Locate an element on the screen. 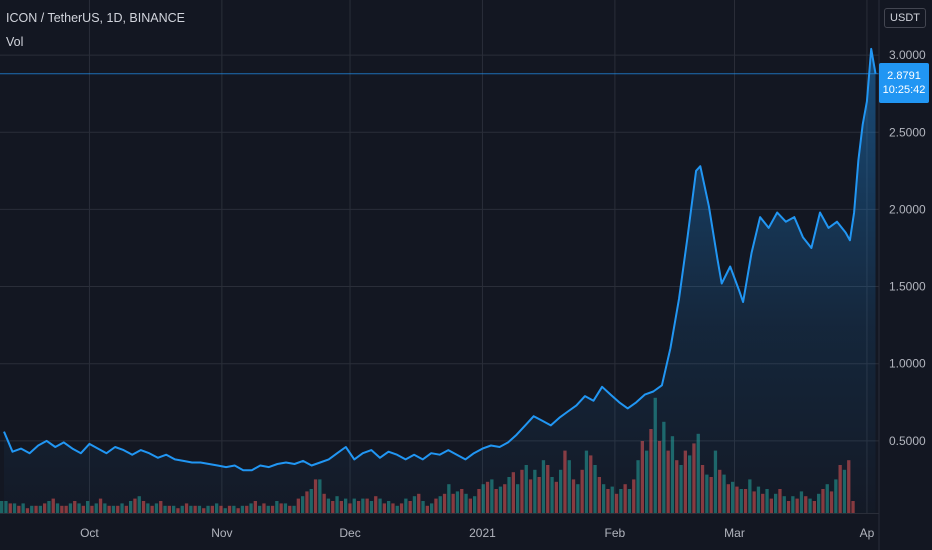  x-tick-label: Nov is located at coordinates (221, 533).